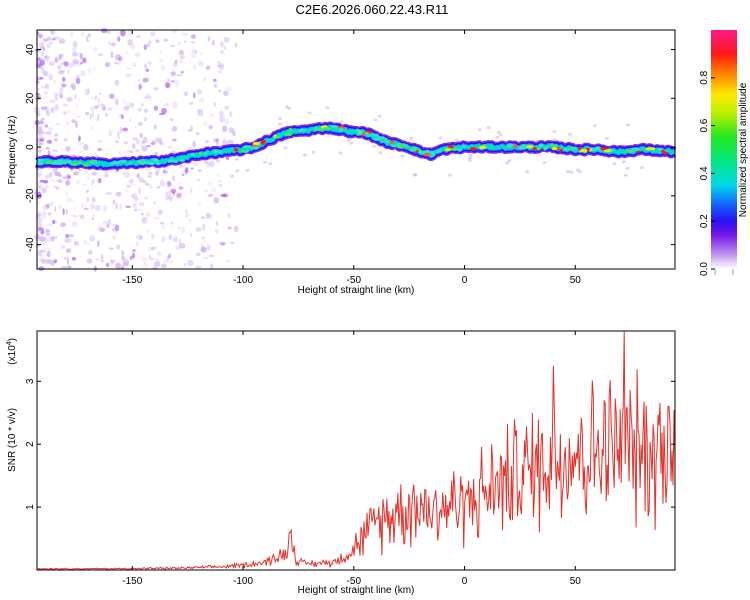  Describe the element at coordinates (576, 581) in the screenshot. I see `x-tick-label: 50` at that location.